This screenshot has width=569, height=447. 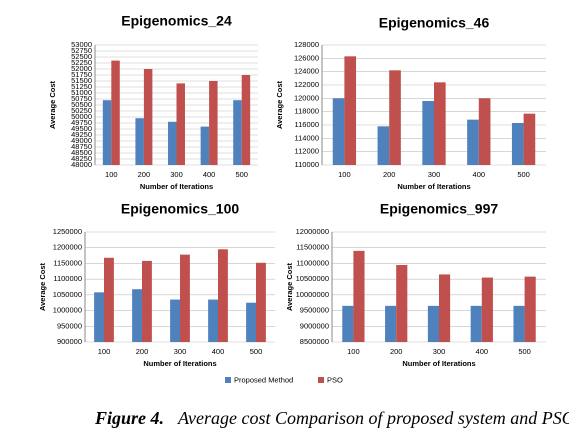 I want to click on y-tick-label: 49000, so click(x=81, y=140).